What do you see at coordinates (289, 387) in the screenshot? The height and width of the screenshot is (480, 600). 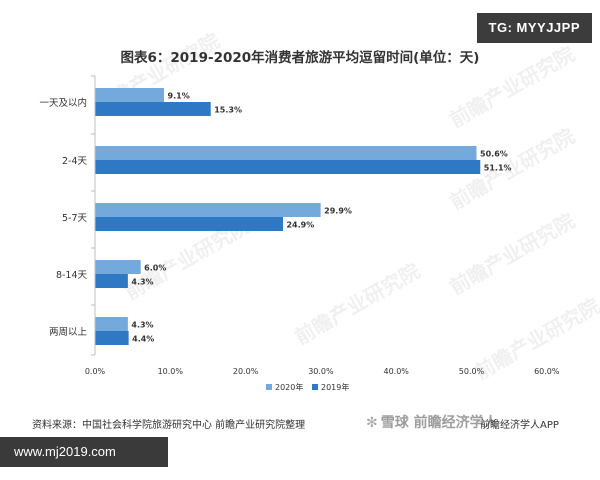 I see `legend-label: 2020年` at bounding box center [289, 387].